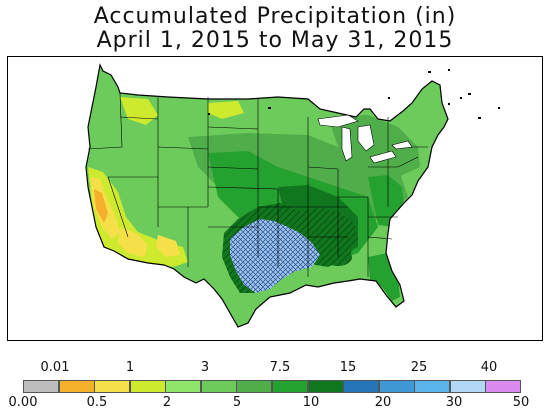 The height and width of the screenshot is (413, 550). I want to click on legend-label-bottom: 30, so click(454, 402).